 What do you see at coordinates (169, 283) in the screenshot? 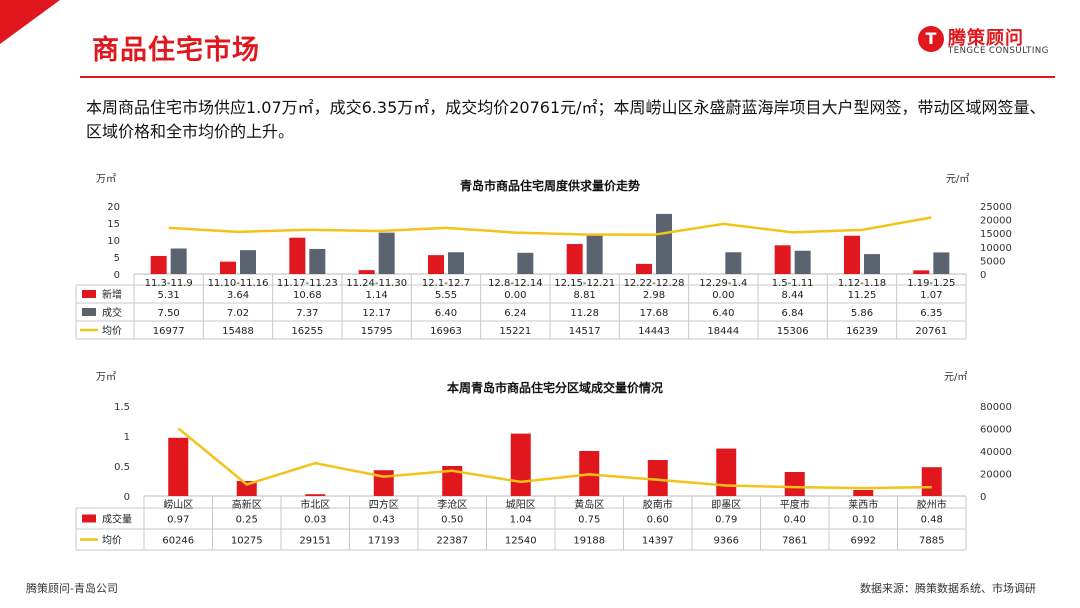
I see `category-label: 11.3-11.9` at bounding box center [169, 283].